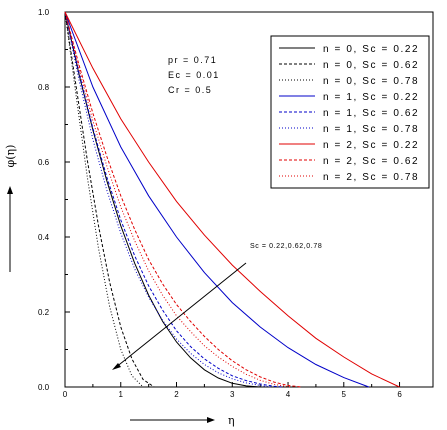  I want to click on y-tick-label: 1.0, so click(44, 12).